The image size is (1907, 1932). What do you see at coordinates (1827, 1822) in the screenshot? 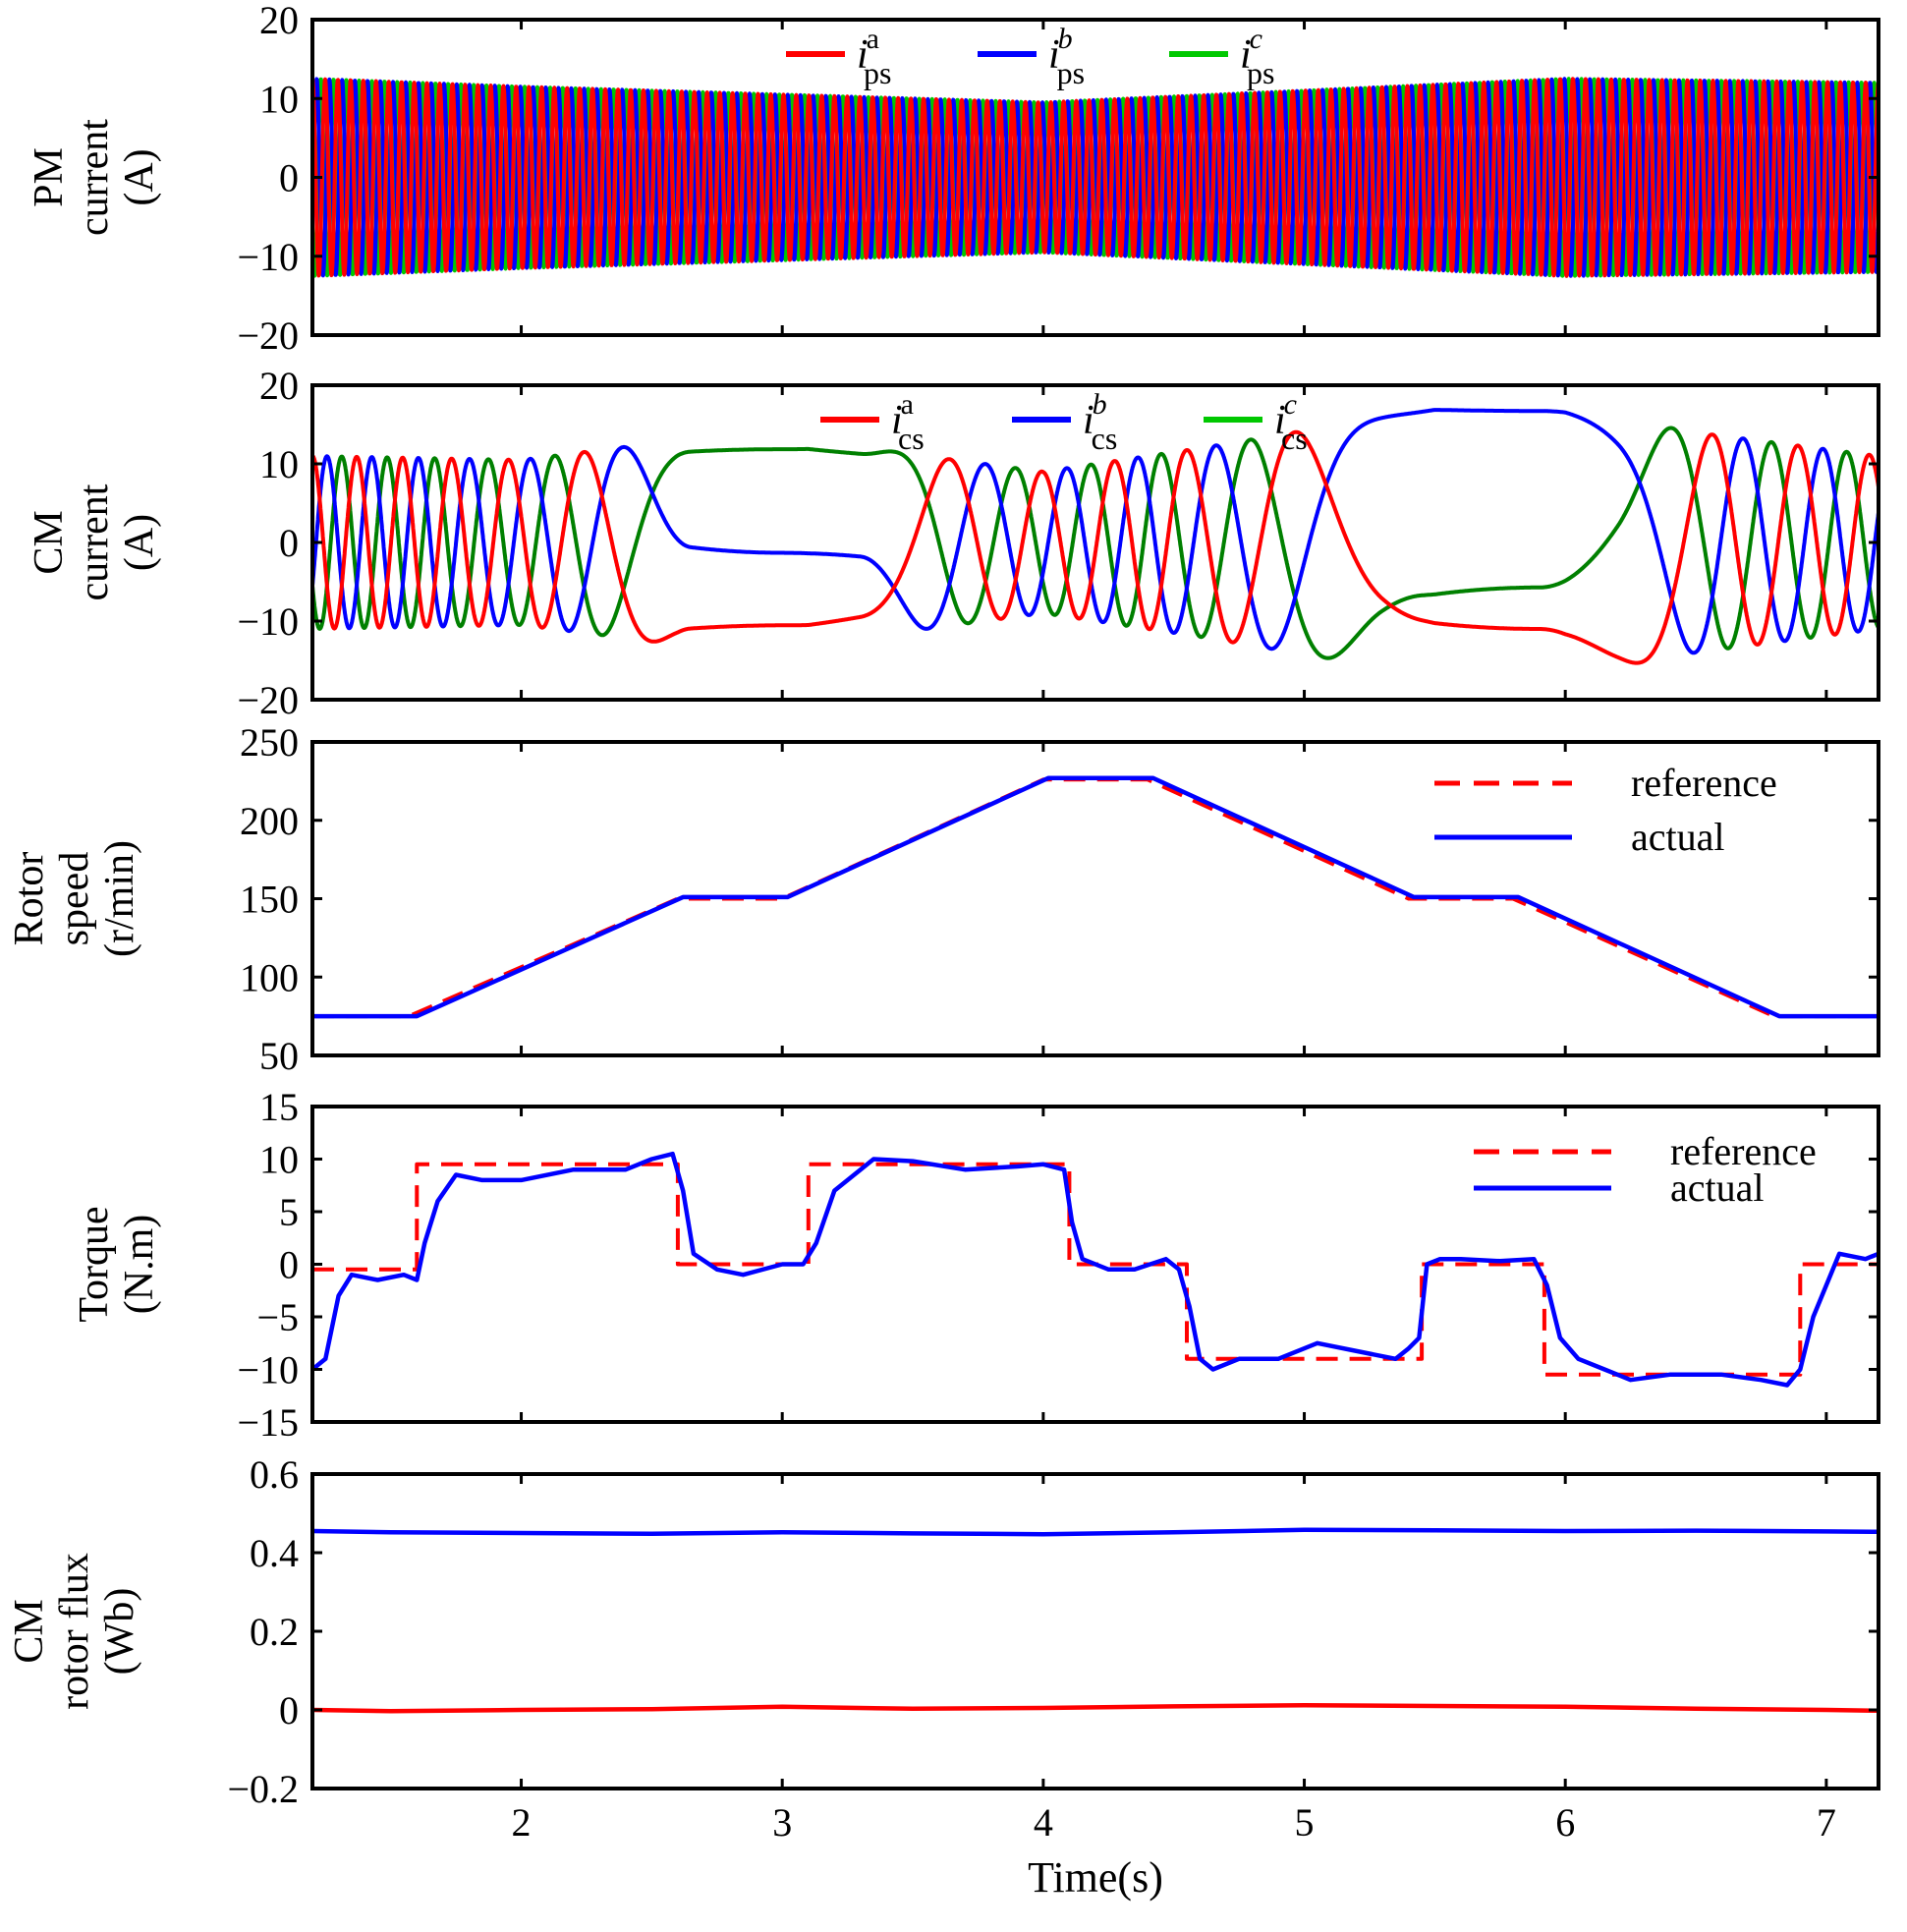
I see `x-tick-label: 7` at bounding box center [1827, 1822].